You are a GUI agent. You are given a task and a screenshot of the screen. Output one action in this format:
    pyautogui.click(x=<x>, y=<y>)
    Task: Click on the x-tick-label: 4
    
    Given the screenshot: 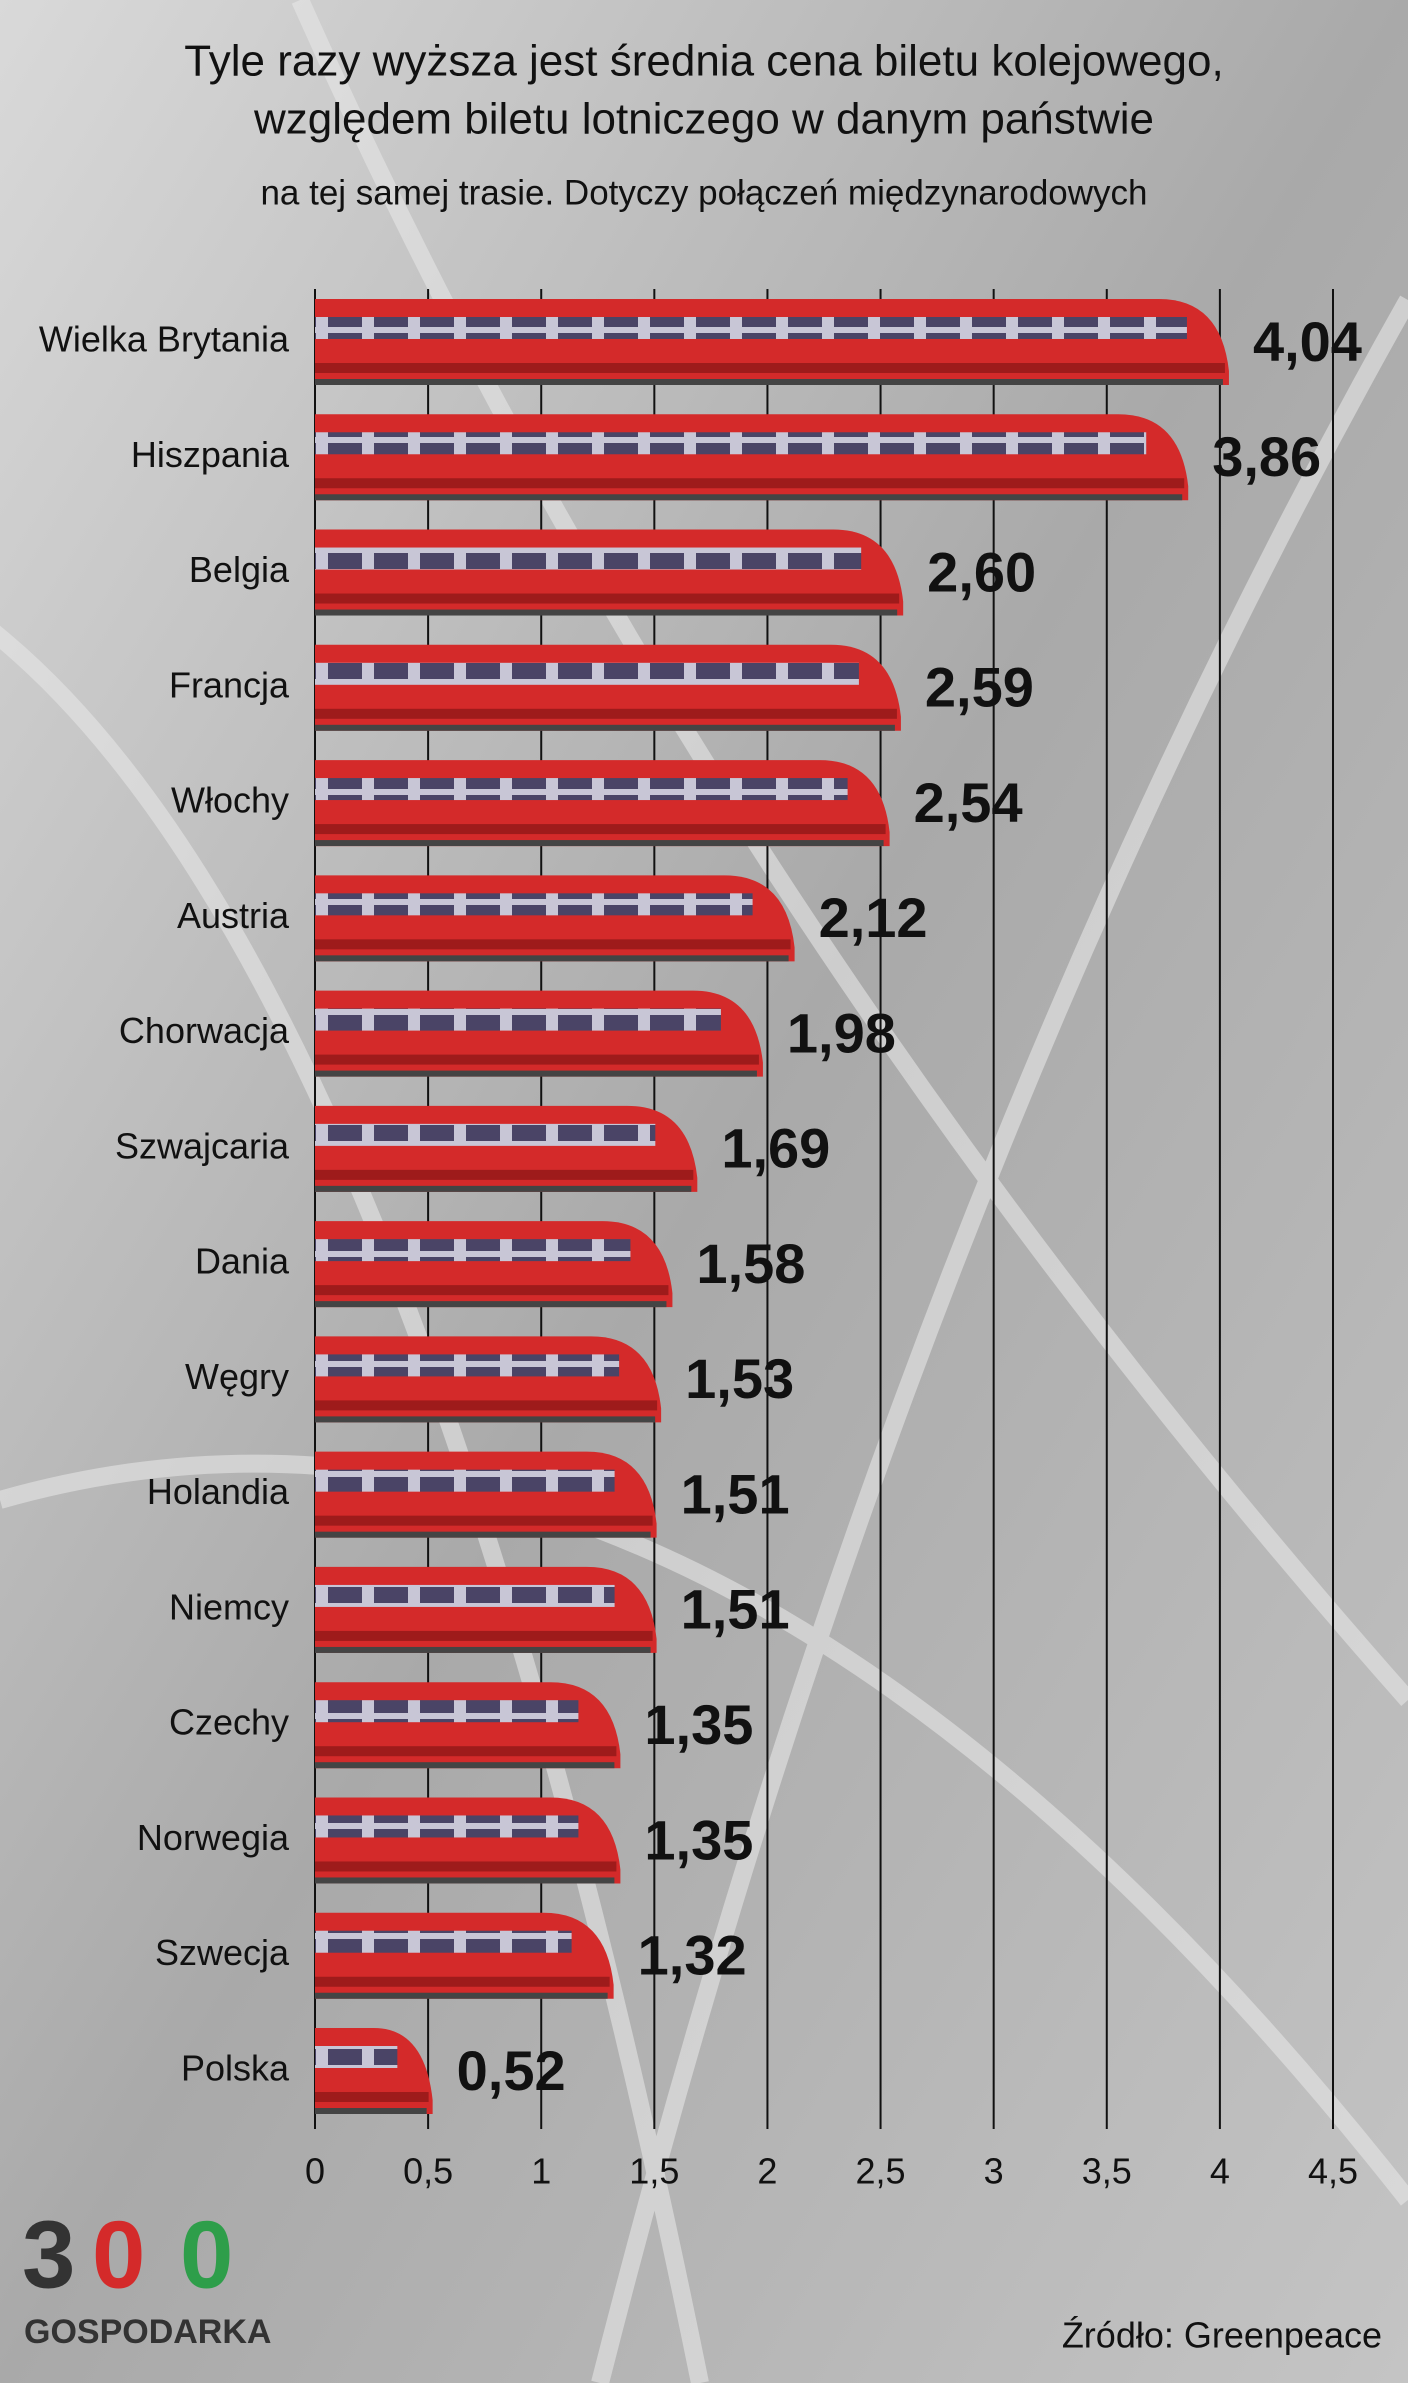 What is the action you would take?
    pyautogui.click(x=1220, y=2171)
    